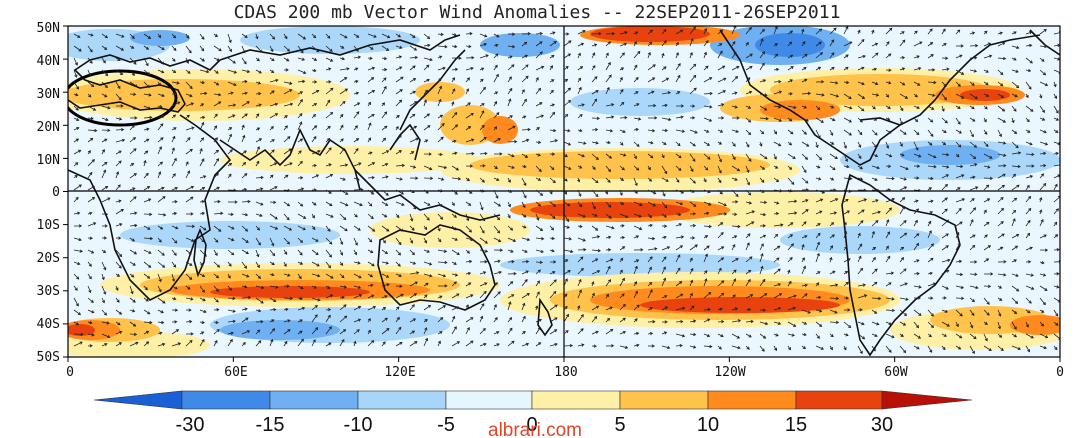 The width and height of the screenshot is (1076, 438). I want to click on colorbar-label: 10, so click(708, 425).